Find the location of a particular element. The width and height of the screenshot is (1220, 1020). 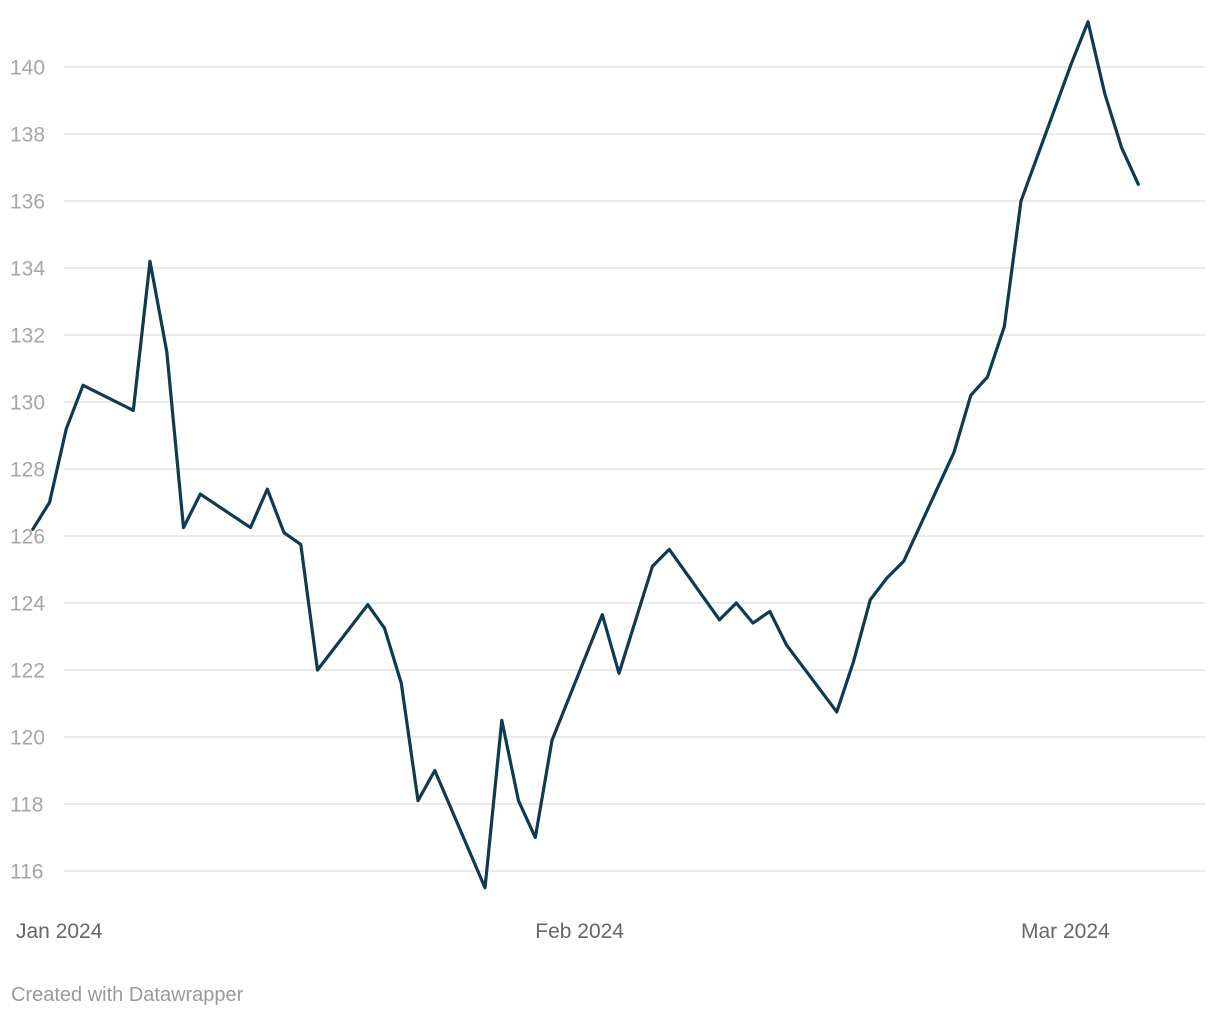

y-tick-label-138: 138 is located at coordinates (27, 135).